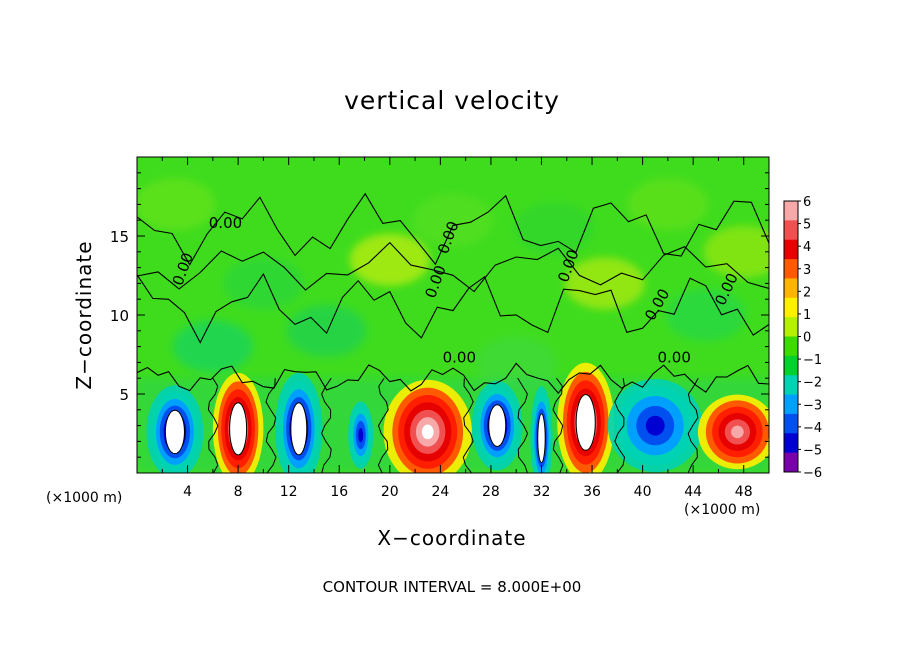 This screenshot has width=904, height=654. What do you see at coordinates (84, 498) in the screenshot?
I see `x-unit-label-left: (×1000 m)` at bounding box center [84, 498].